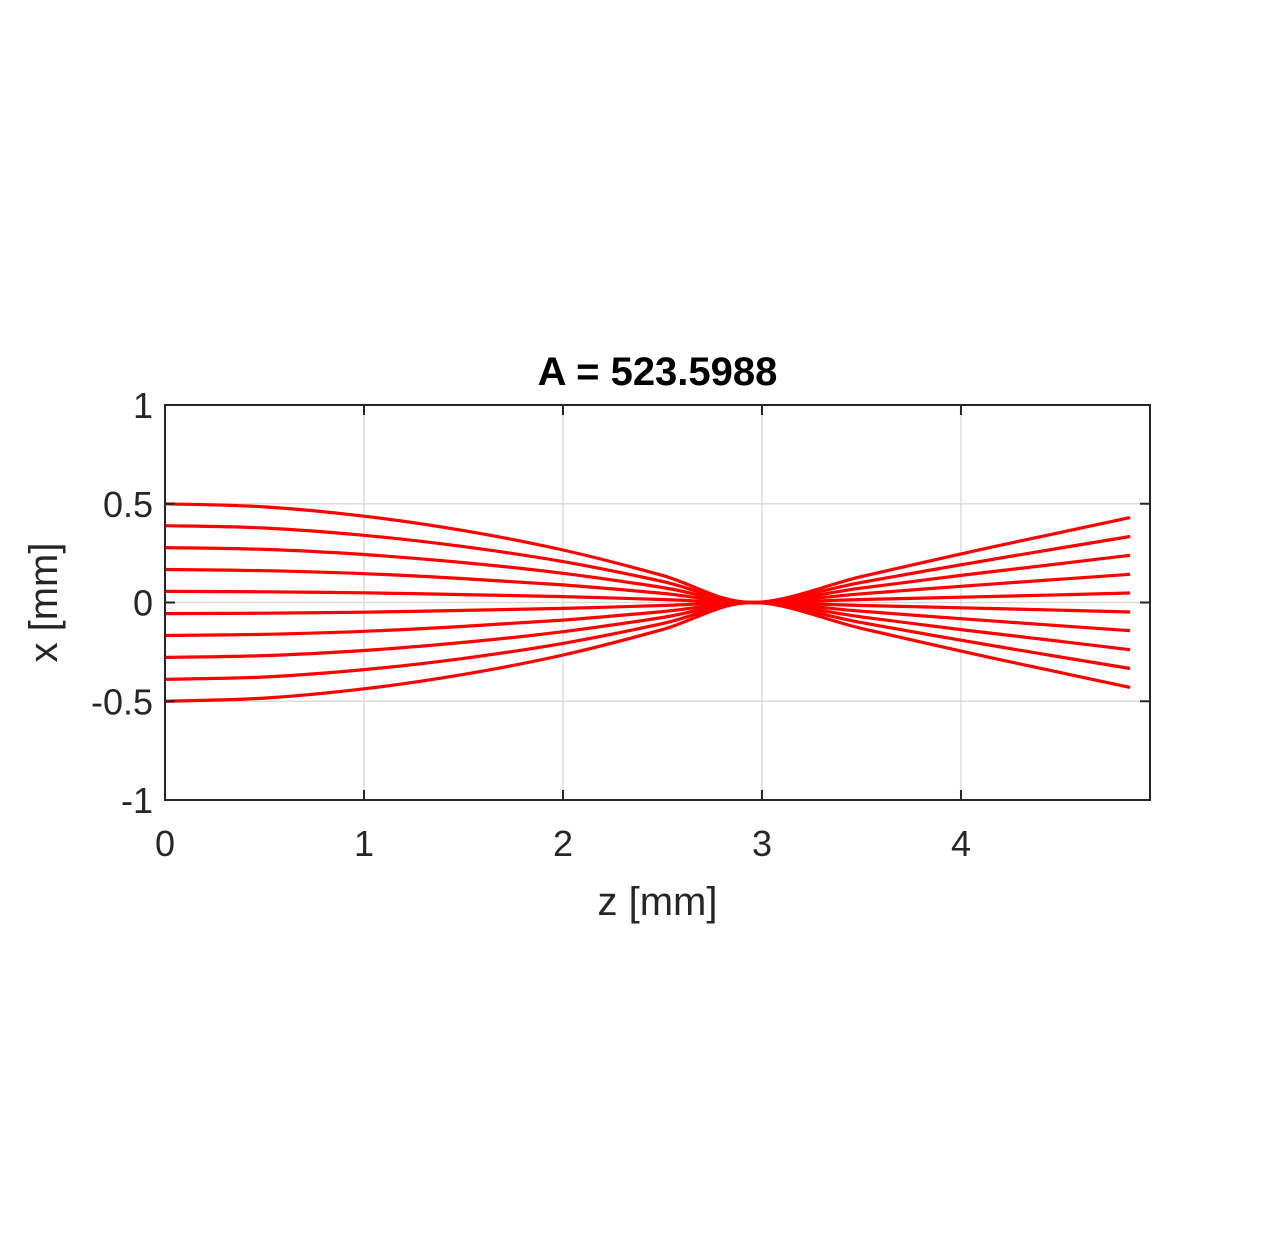 The height and width of the screenshot is (1250, 1271). Describe the element at coordinates (137, 800) in the screenshot. I see `y-tick-label: -1` at that location.